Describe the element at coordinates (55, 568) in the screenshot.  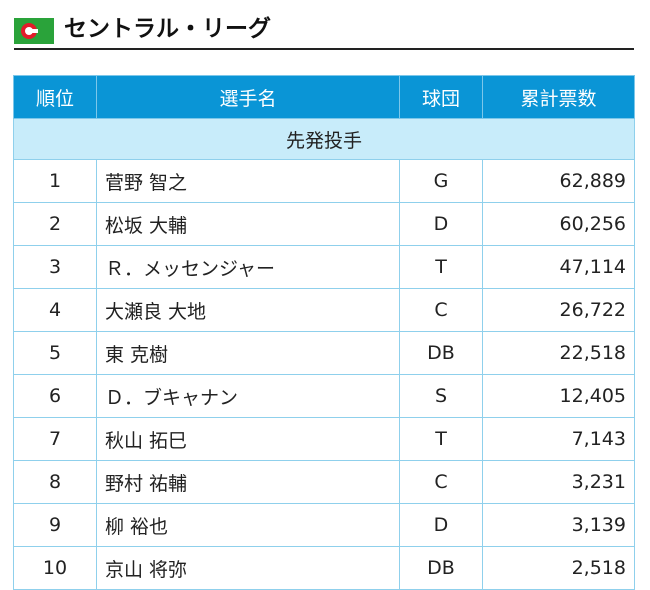
I see `rank-cell: 10` at that location.